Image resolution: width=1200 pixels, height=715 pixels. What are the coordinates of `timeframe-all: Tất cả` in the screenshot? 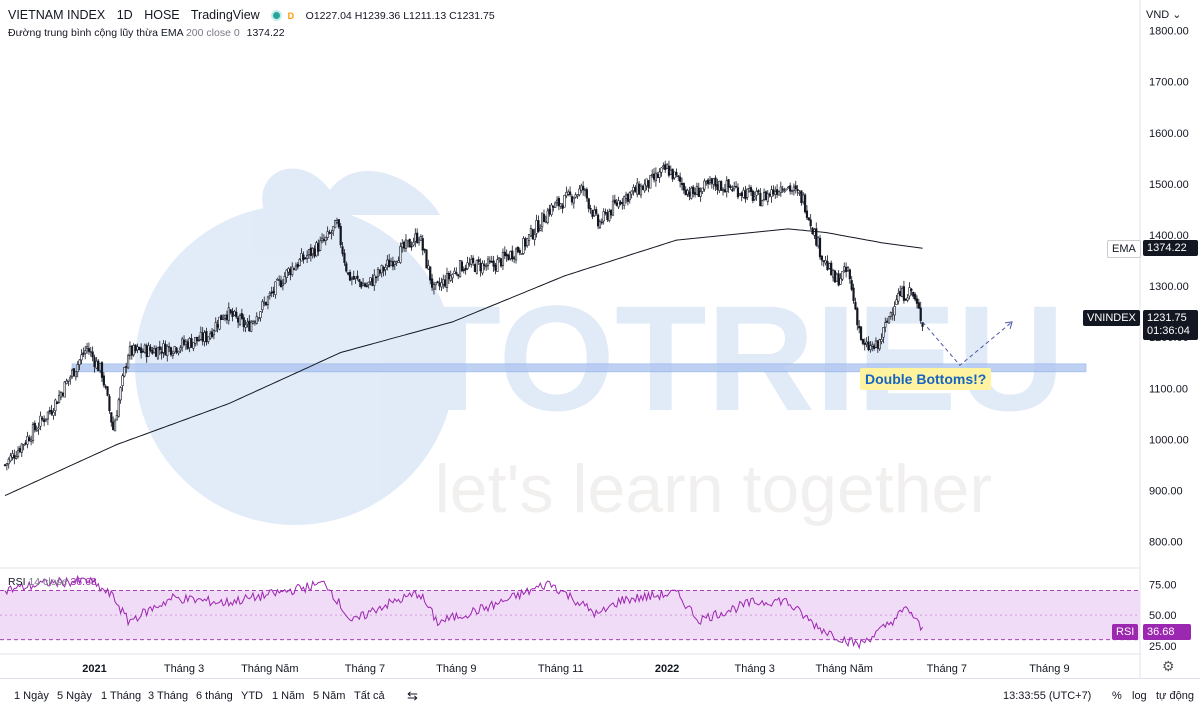 It's located at (369, 696).